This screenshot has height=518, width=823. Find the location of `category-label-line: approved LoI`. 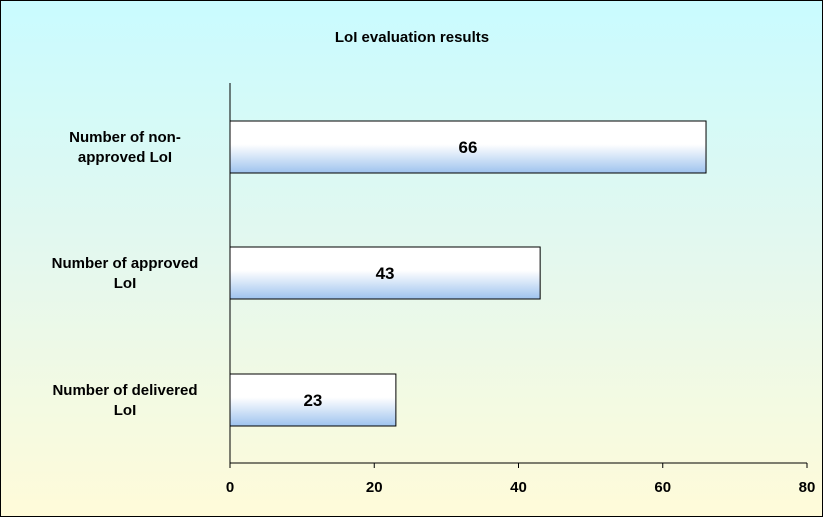

category-label-line: approved LoI is located at coordinates (125, 157).